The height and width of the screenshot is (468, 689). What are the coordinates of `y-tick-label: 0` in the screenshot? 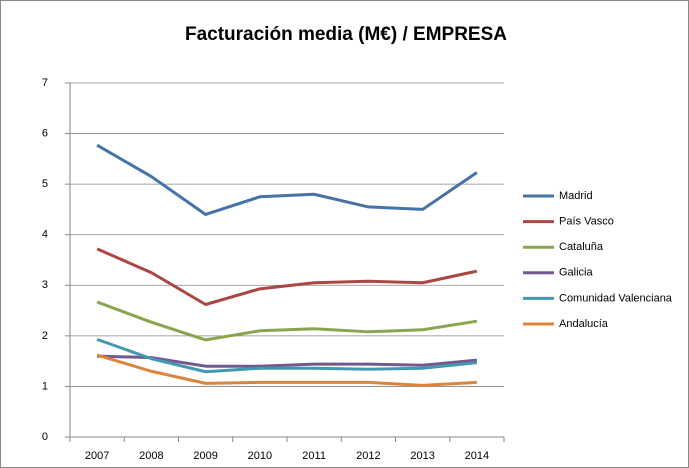 It's located at (45, 437).